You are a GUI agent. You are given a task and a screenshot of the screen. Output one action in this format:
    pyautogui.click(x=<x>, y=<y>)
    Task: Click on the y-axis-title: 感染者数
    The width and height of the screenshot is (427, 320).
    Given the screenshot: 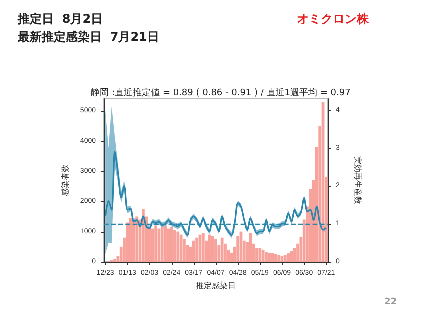 What is the action you would take?
    pyautogui.click(x=65, y=180)
    